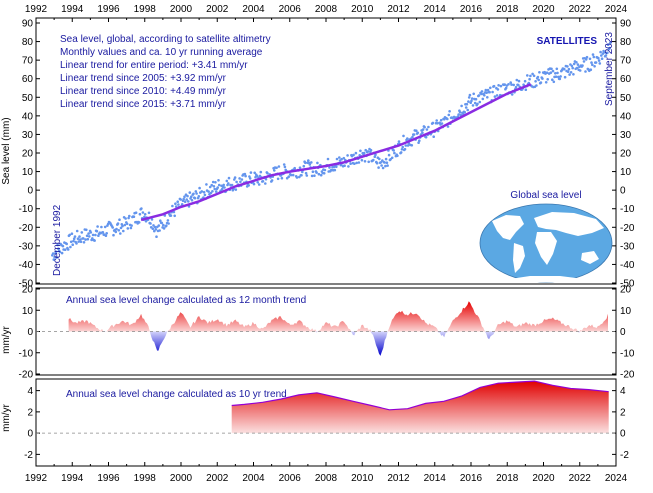 The height and width of the screenshot is (493, 653). Describe the element at coordinates (567, 41) in the screenshot. I see `satellites-badge: SATELLITES` at that location.